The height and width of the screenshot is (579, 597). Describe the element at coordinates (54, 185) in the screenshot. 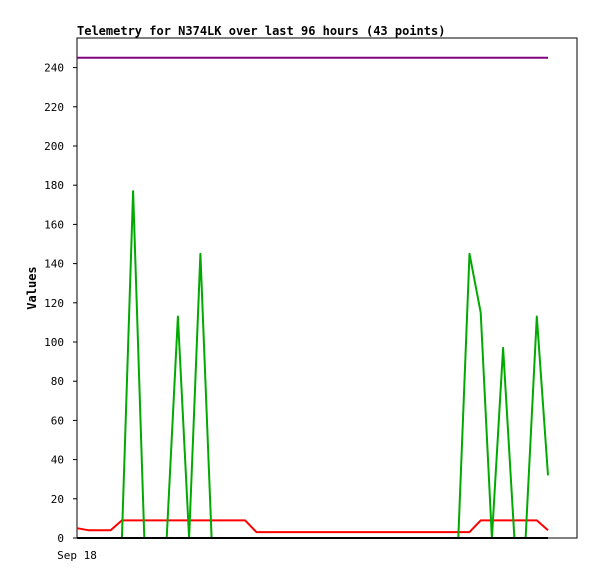

I see `y-tick-label: 180` at that location.